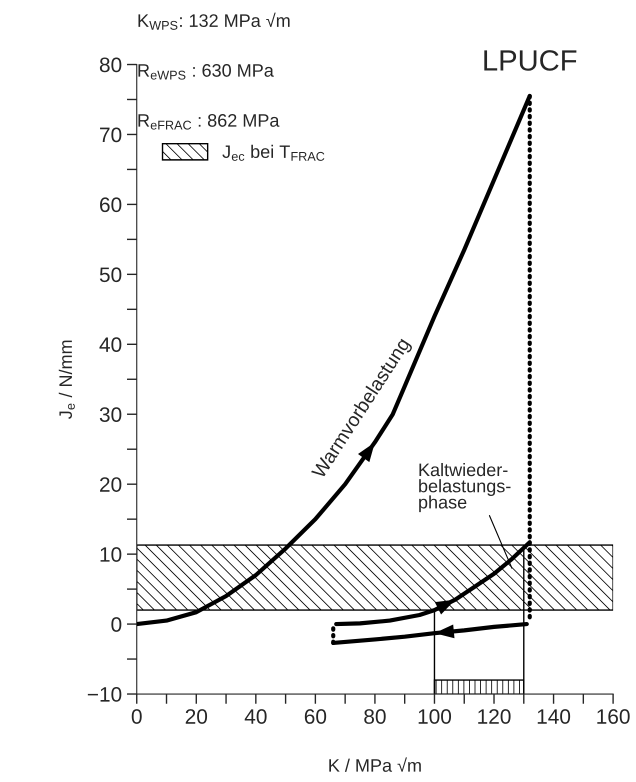  Describe the element at coordinates (111, 274) in the screenshot. I see `y-tick-label: 50` at that location.